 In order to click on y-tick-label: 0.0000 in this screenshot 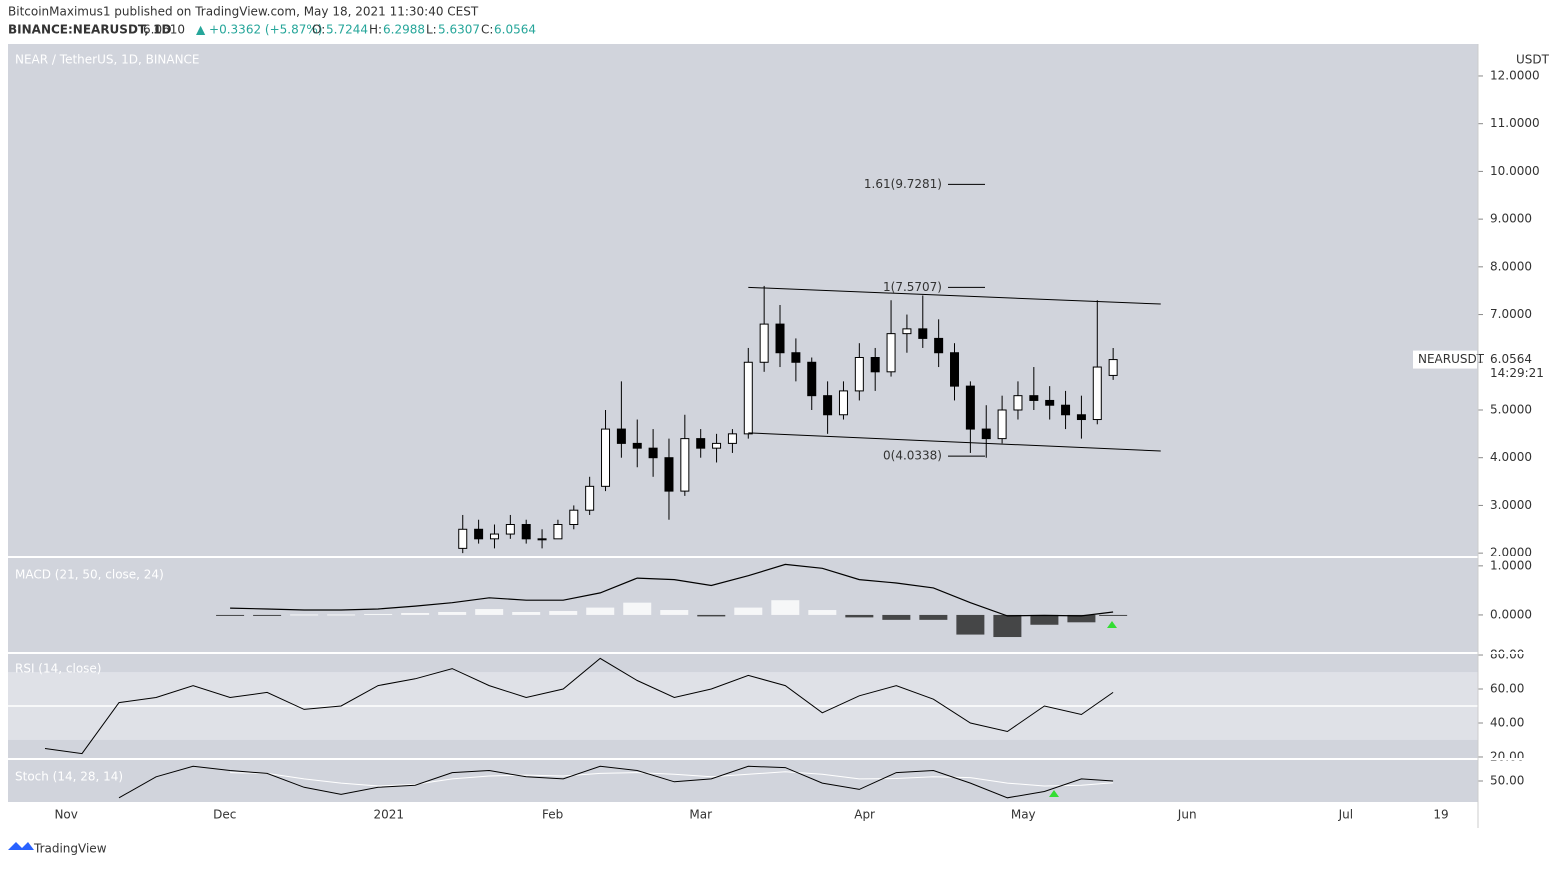, I will do `click(1511, 614)`.